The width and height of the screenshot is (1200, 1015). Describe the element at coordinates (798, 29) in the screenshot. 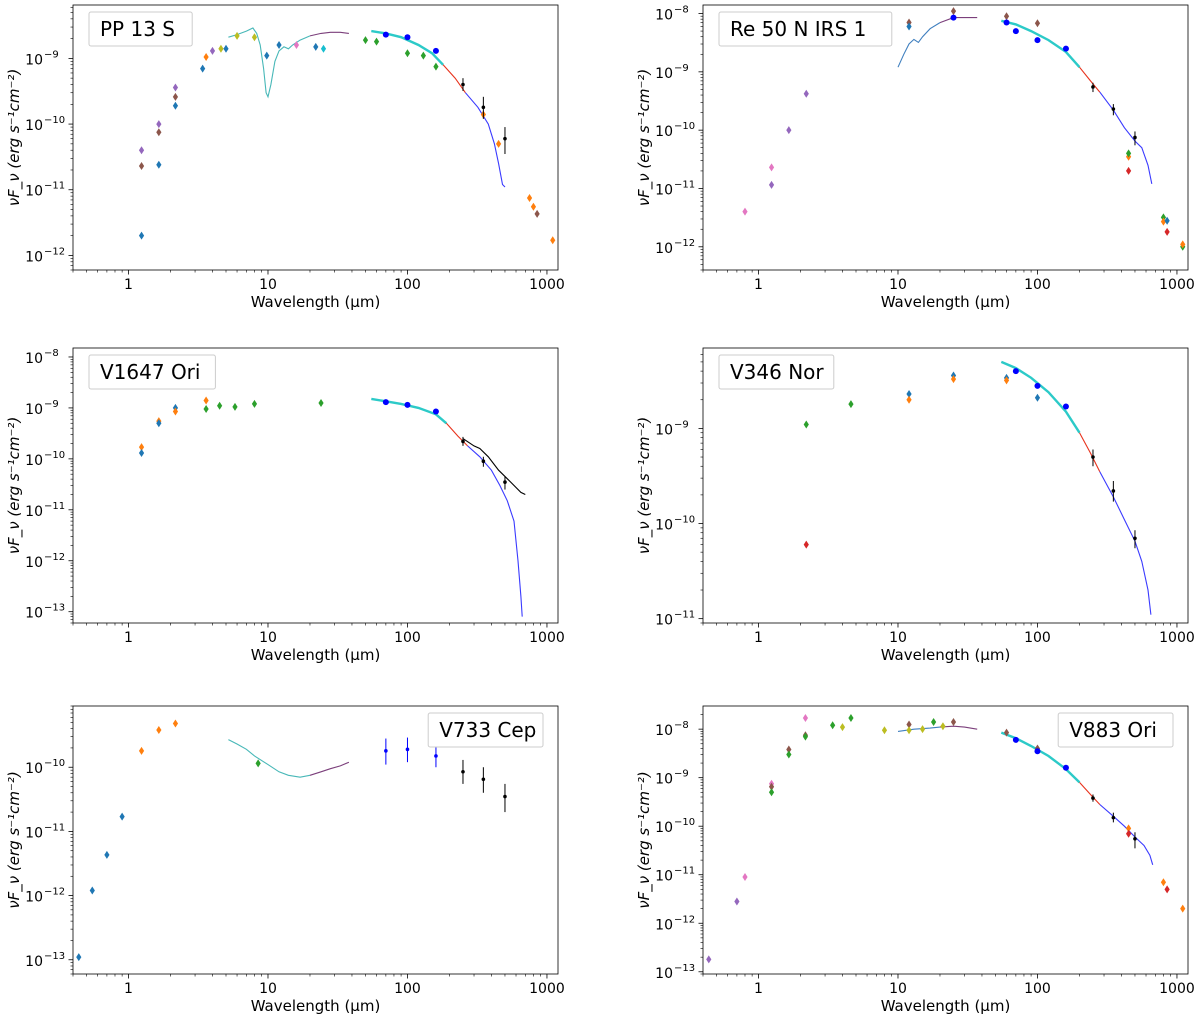

I see `chart-title: Re 50 N IRS 1` at that location.